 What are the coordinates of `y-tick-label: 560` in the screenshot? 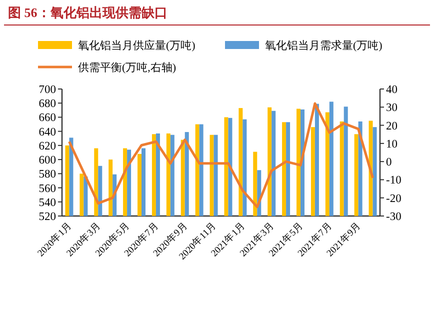 It's located at (47, 188).